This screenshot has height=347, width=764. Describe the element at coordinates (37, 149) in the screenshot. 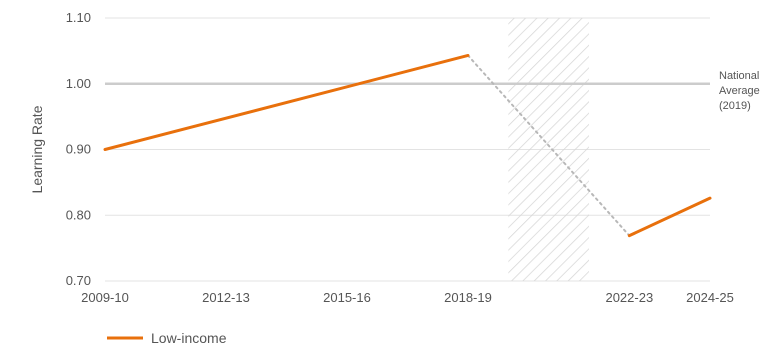

I see `y-axis-label: Learning Rate` at that location.